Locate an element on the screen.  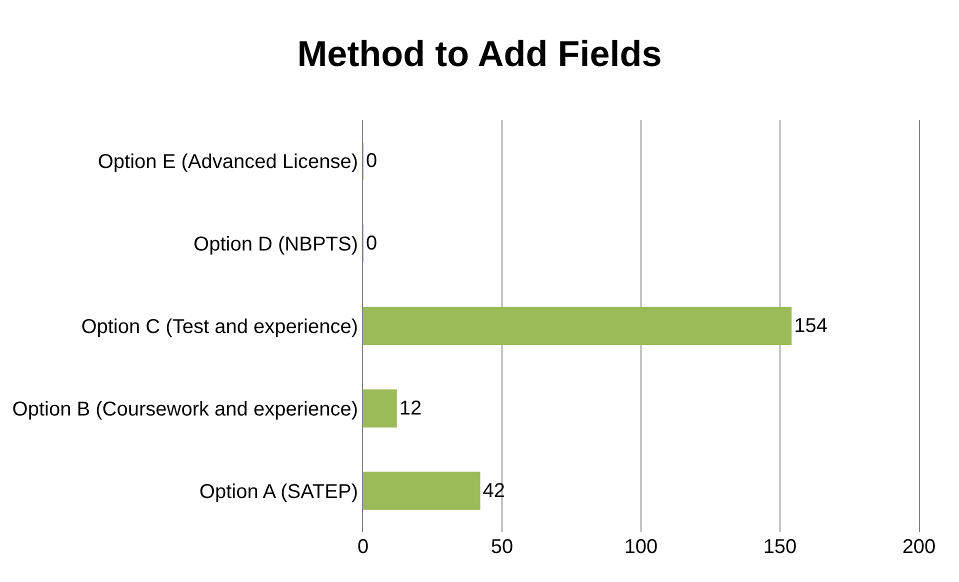
data-label: 42 is located at coordinates (494, 491).